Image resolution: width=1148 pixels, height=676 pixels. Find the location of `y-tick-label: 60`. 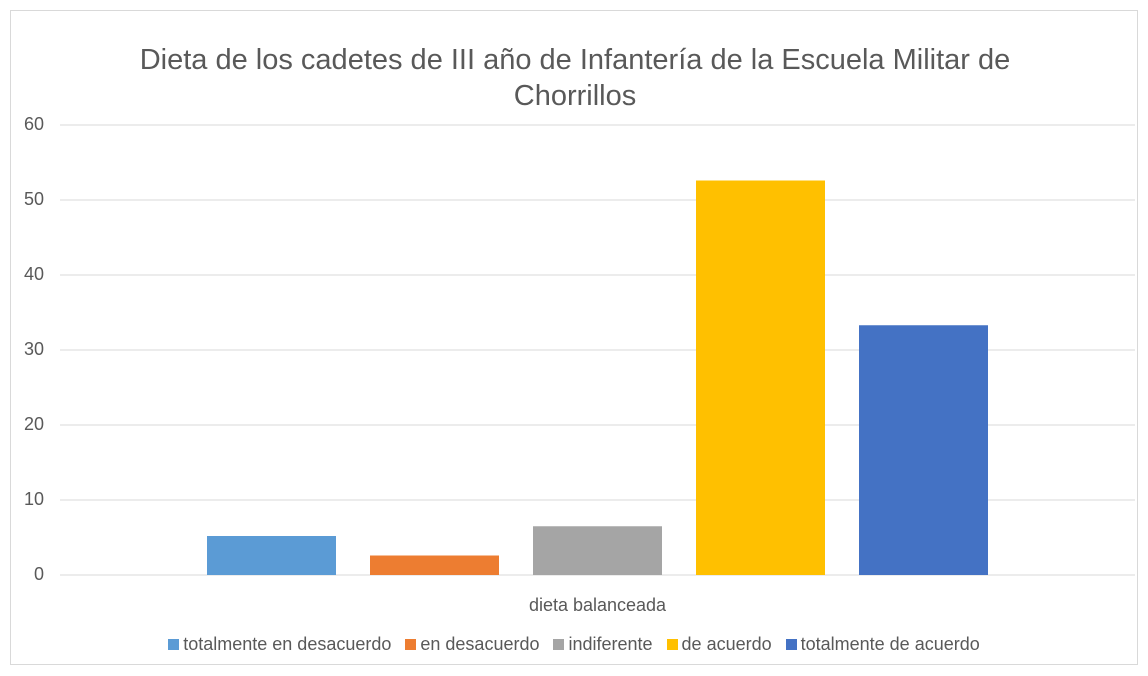

y-tick-label: 60 is located at coordinates (34, 124).